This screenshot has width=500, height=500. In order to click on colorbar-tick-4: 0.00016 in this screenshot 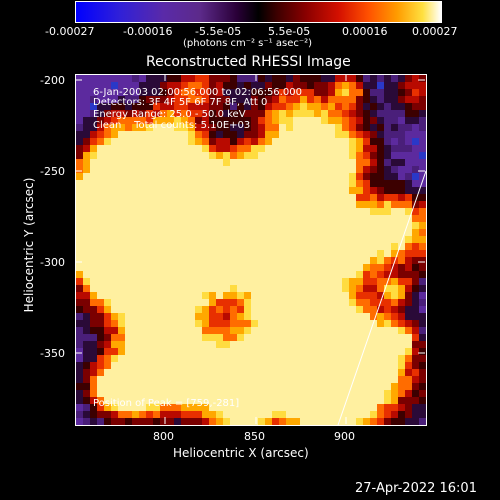, I will do `click(365, 31)`.